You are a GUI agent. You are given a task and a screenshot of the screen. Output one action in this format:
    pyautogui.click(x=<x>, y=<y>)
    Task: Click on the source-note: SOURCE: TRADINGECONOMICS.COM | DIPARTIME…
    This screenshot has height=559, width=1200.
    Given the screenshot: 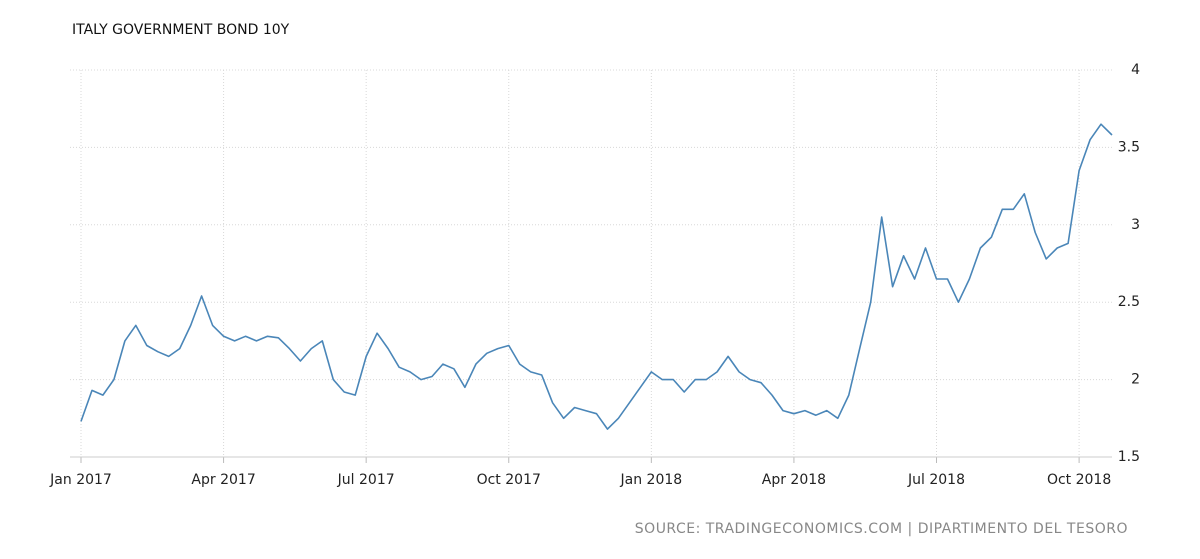 What is the action you would take?
    pyautogui.click(x=881, y=529)
    